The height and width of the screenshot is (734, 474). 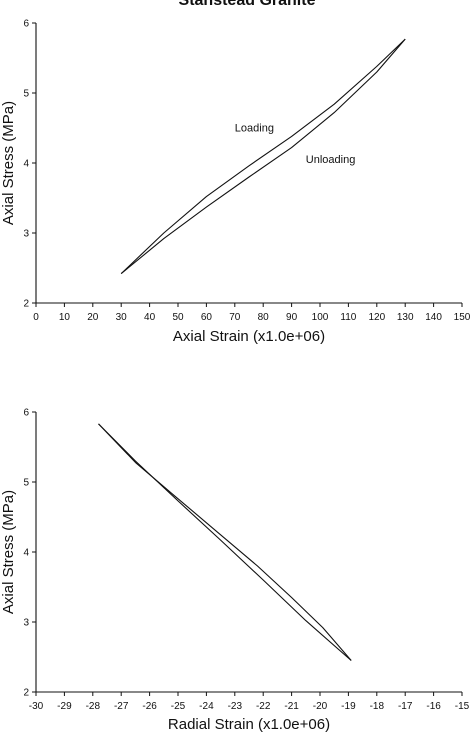 I want to click on chart0-ytick-label: 3, so click(x=26, y=234).